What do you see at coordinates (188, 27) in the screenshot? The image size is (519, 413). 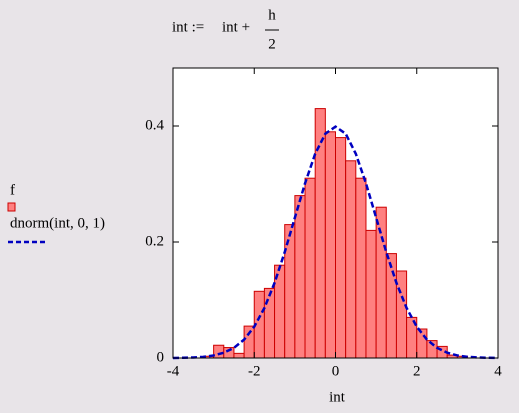 I see `formula-lhs: int :=` at bounding box center [188, 27].